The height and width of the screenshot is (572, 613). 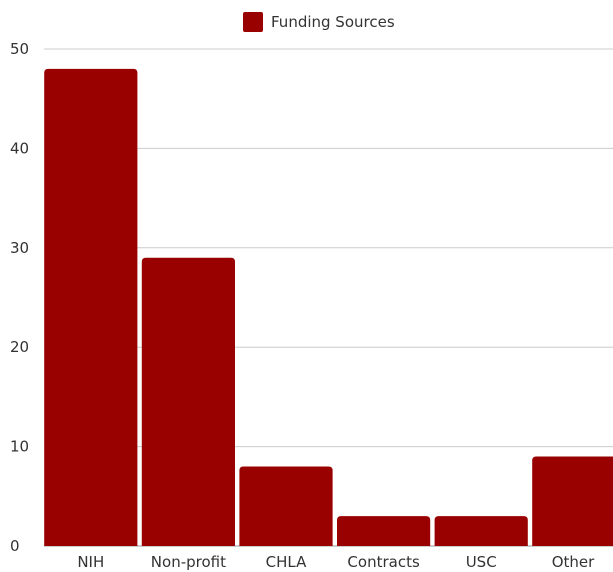 I want to click on y-tick-label-30: 30, so click(x=19, y=248).